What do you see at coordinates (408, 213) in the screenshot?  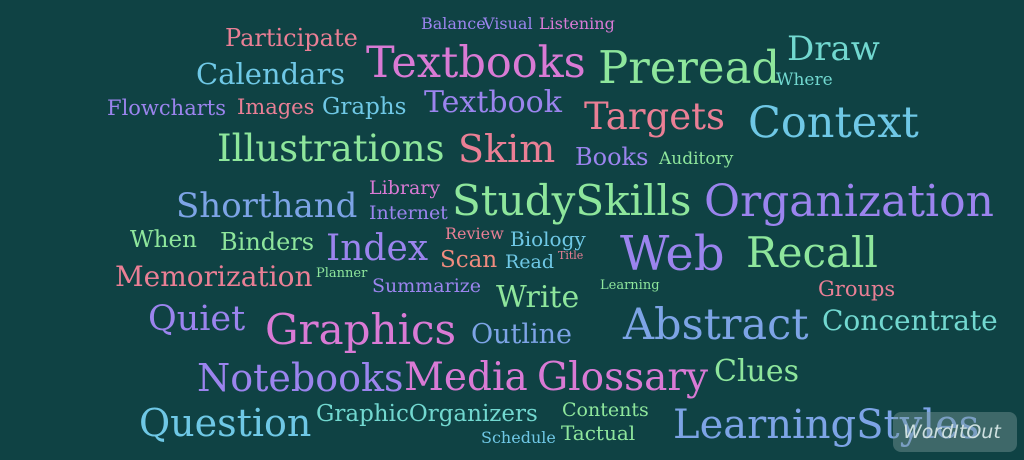 I see `word-internet: Internet` at bounding box center [408, 213].